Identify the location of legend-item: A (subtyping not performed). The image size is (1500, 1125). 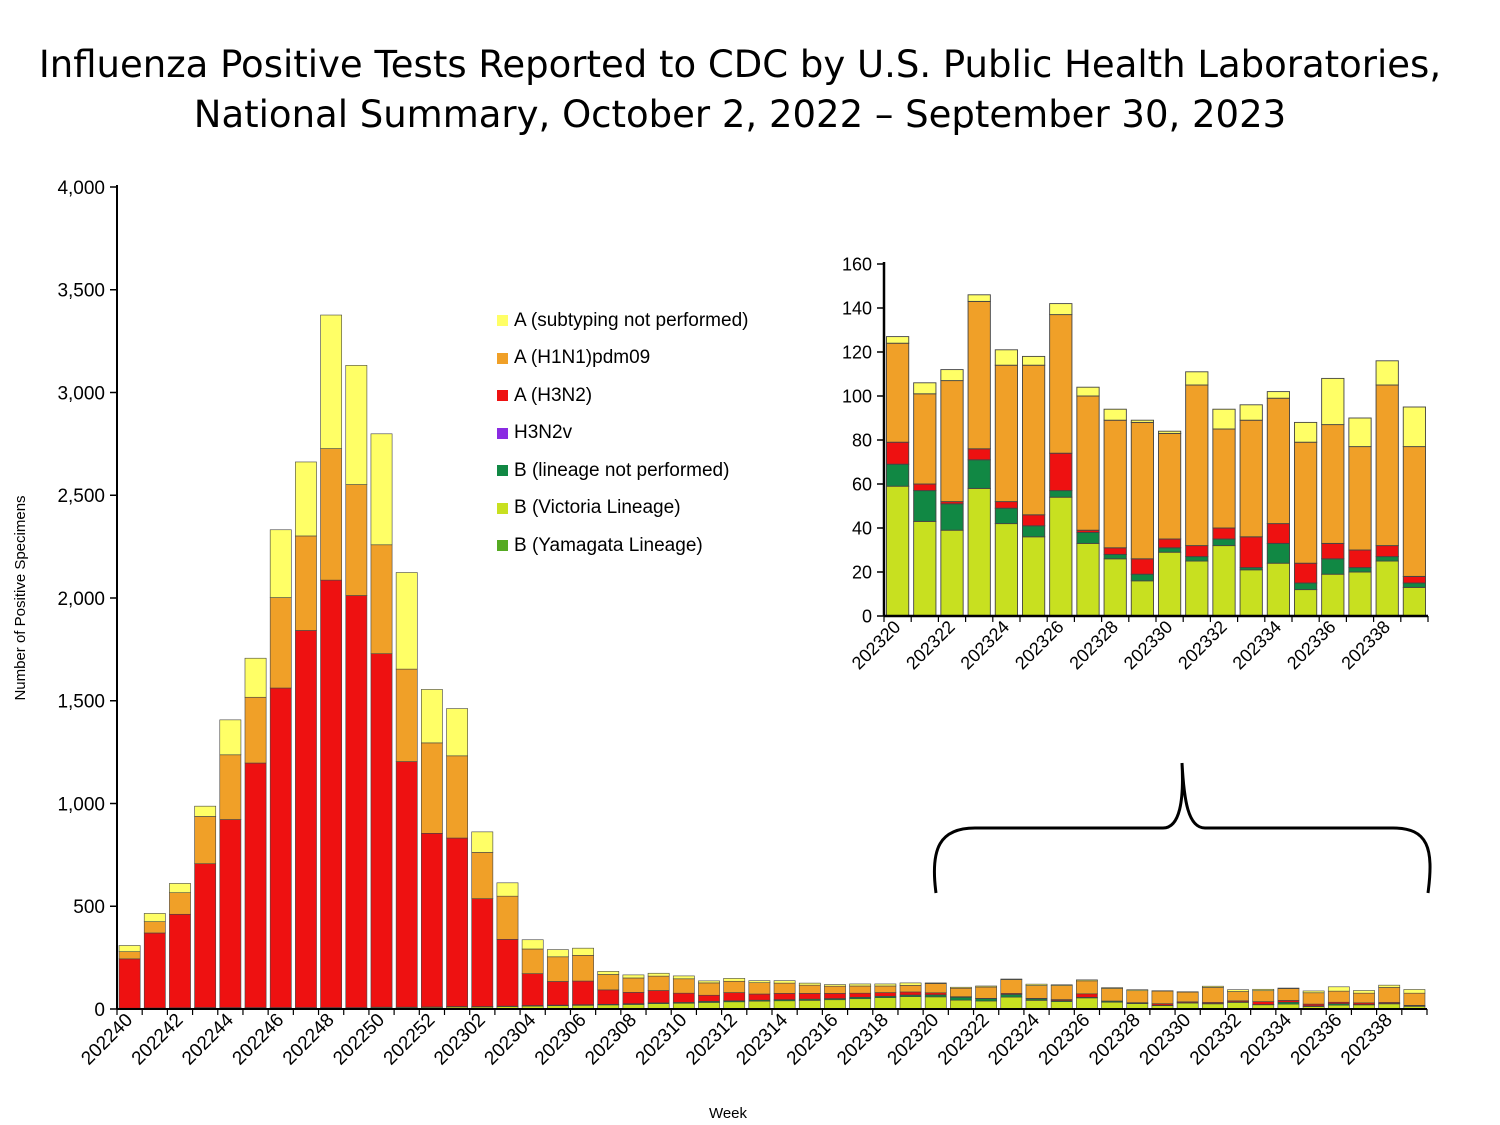
(622, 321).